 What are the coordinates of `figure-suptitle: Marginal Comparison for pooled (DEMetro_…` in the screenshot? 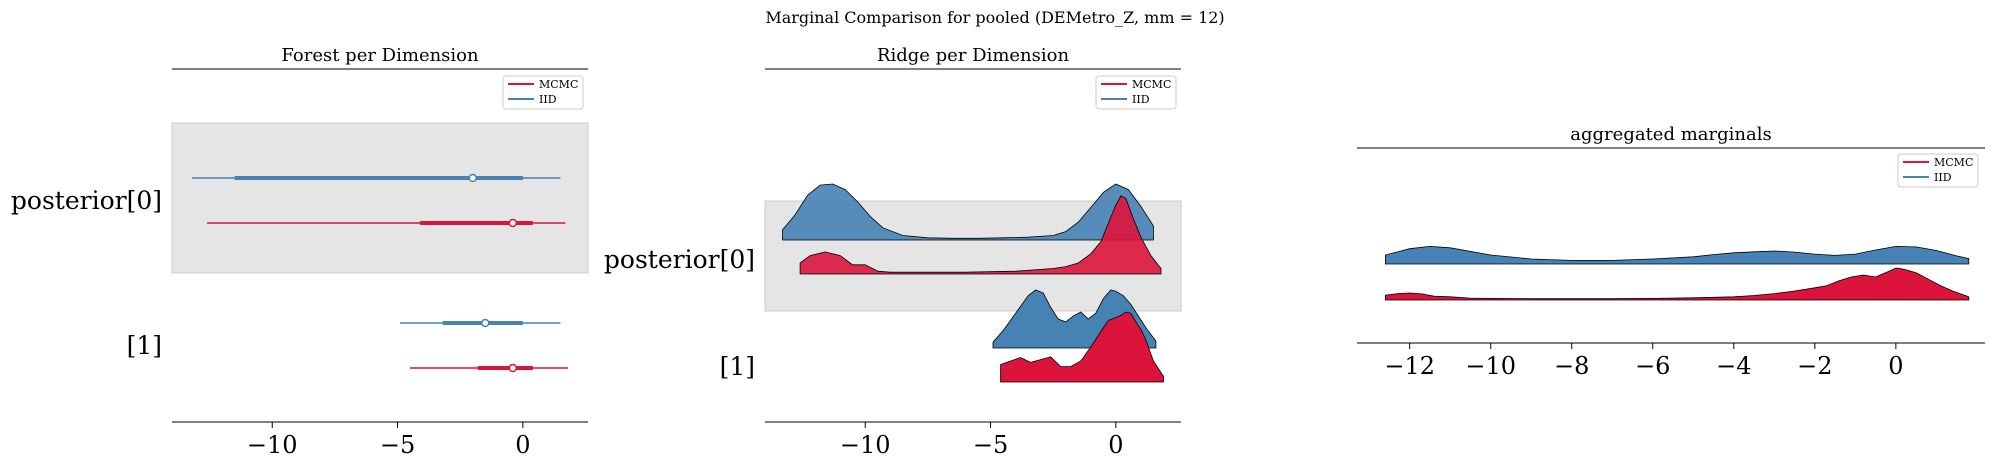 It's located at (994, 17).